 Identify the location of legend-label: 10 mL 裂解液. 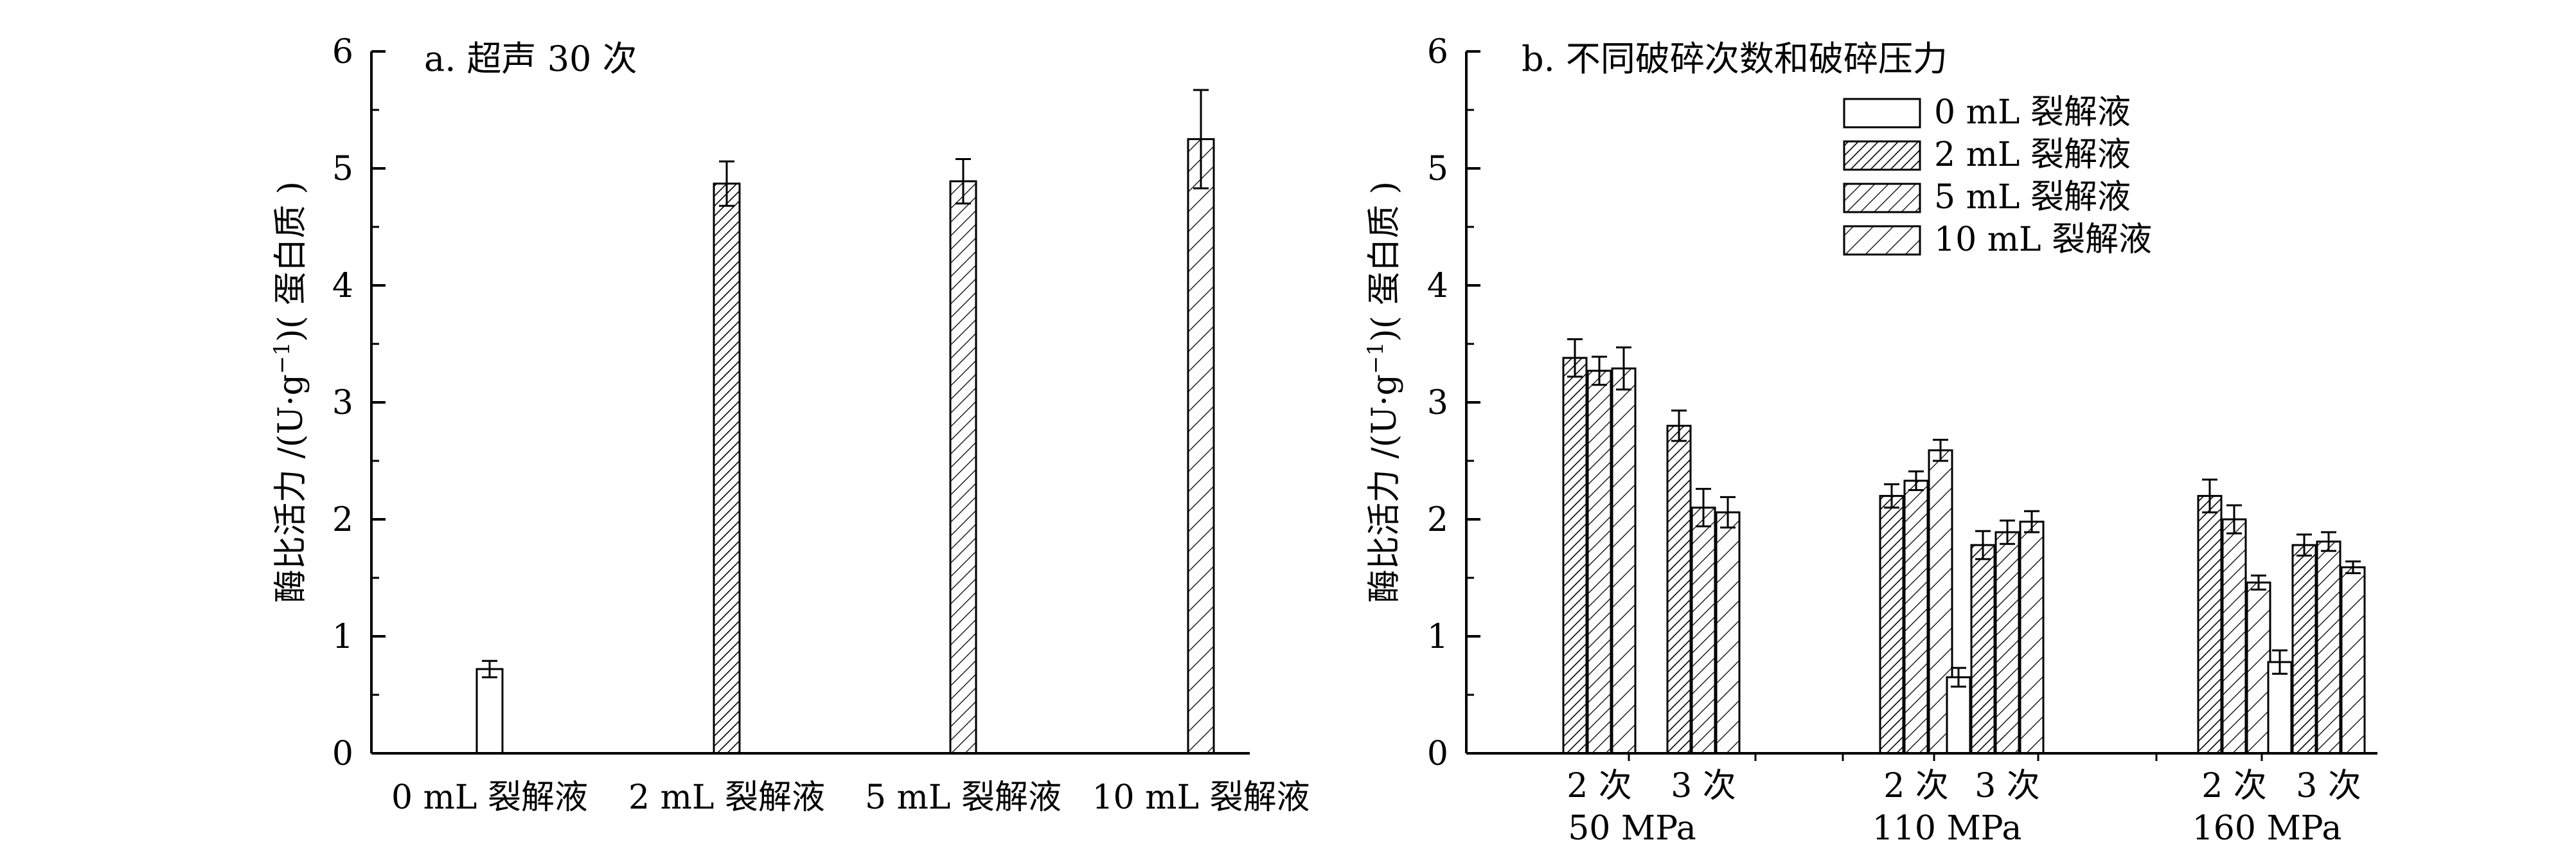
(2043, 239).